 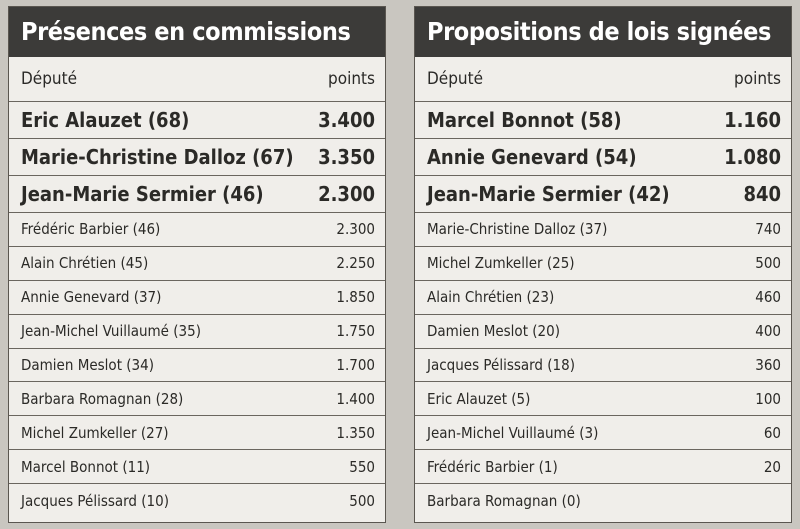 I want to click on table-row: Eric Alauzet (5) 100, so click(x=603, y=399).